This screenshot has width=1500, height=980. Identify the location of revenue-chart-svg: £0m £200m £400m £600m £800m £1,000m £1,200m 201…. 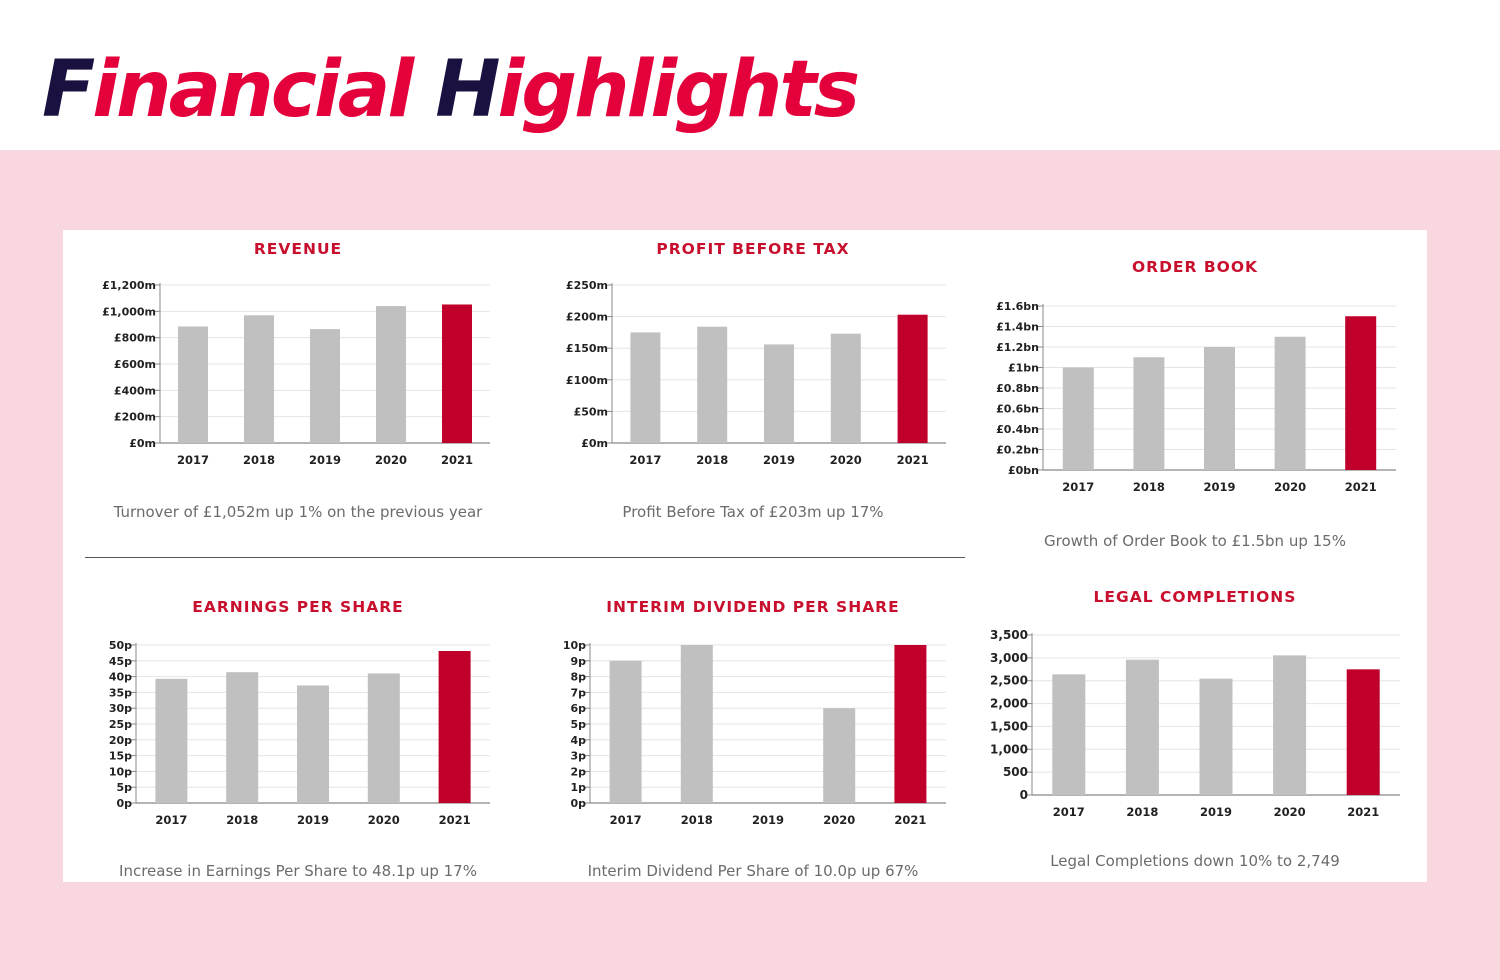
(296, 373).